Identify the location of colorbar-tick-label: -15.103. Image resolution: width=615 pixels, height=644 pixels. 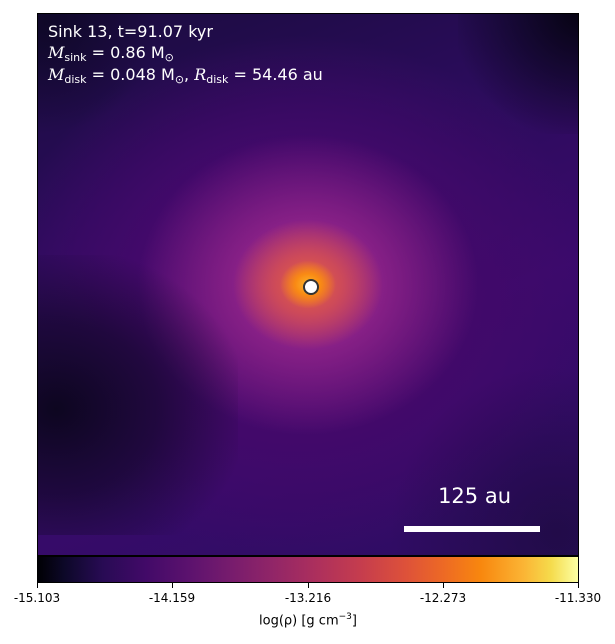
(37, 598).